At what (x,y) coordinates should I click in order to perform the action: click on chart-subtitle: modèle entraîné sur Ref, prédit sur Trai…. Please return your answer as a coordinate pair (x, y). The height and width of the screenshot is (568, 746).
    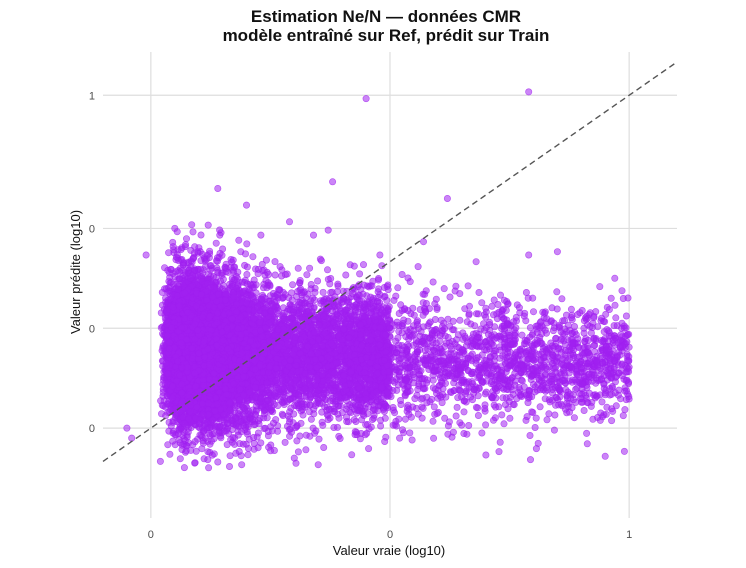
    Looking at the image, I should click on (386, 35).